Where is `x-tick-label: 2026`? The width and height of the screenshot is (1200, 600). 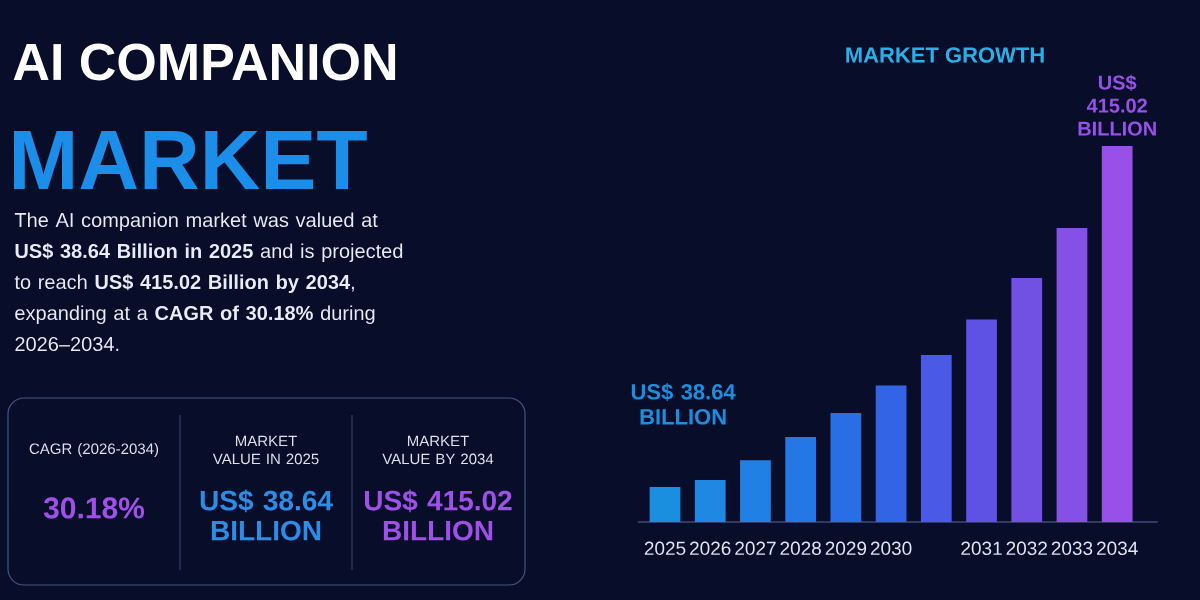 x-tick-label: 2026 is located at coordinates (710, 548).